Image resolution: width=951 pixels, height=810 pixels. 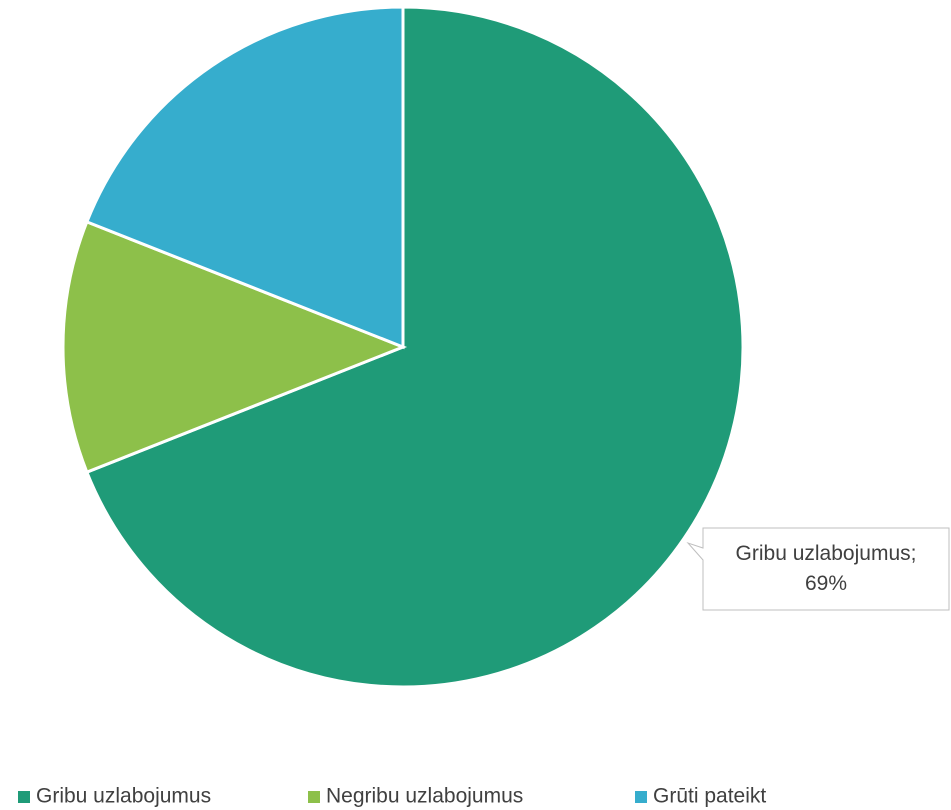 I want to click on legend-label: Gribu uzlabojumus, so click(x=123, y=796).